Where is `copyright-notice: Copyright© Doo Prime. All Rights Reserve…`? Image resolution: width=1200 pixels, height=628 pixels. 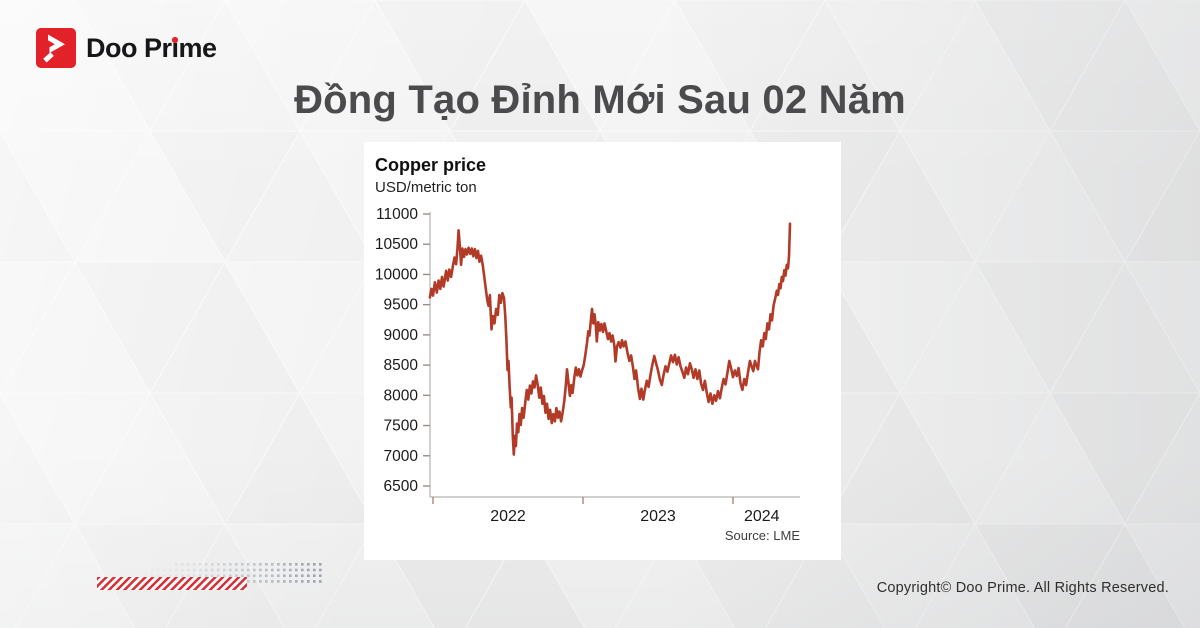 copyright-notice: Copyright© Doo Prime. All Rights Reserve… is located at coordinates (1022, 588).